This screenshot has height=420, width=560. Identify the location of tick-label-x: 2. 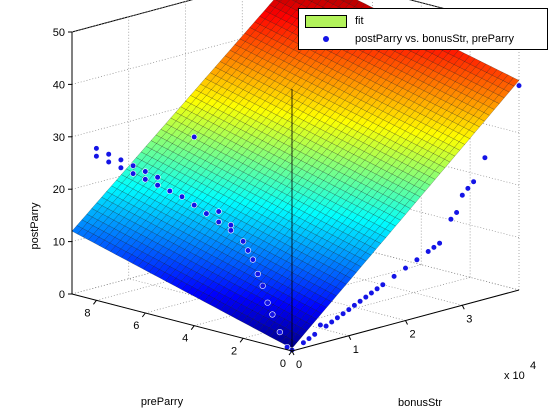
(412, 335).